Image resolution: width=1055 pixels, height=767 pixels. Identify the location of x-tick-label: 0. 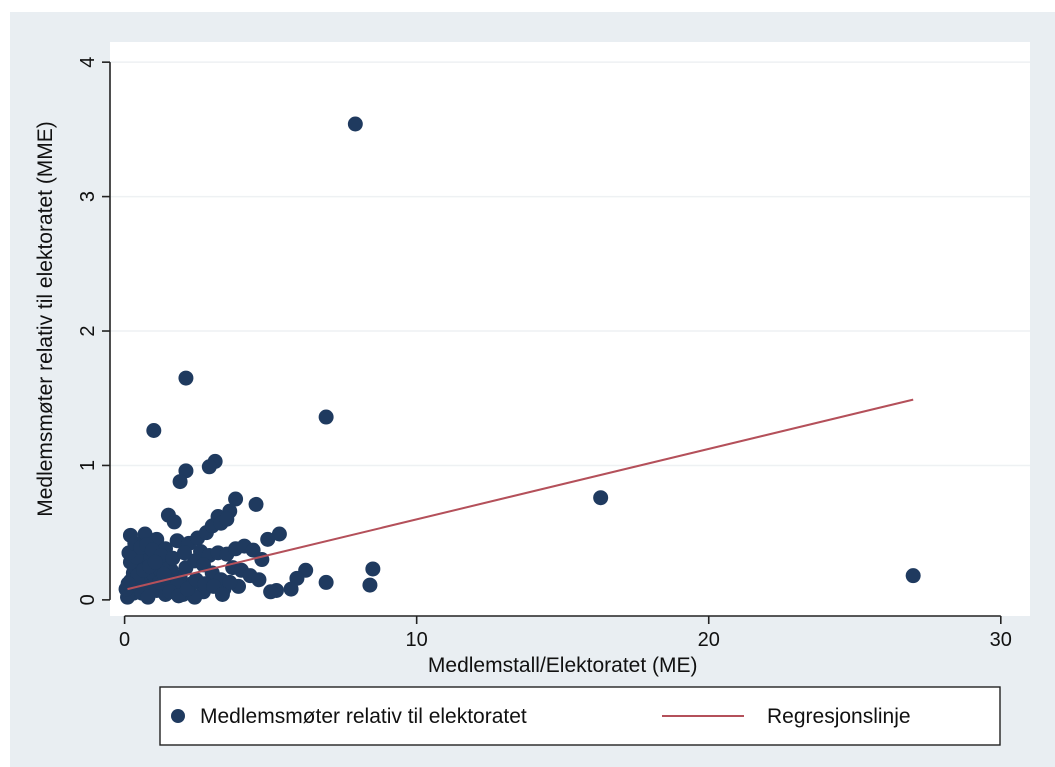
(124, 640).